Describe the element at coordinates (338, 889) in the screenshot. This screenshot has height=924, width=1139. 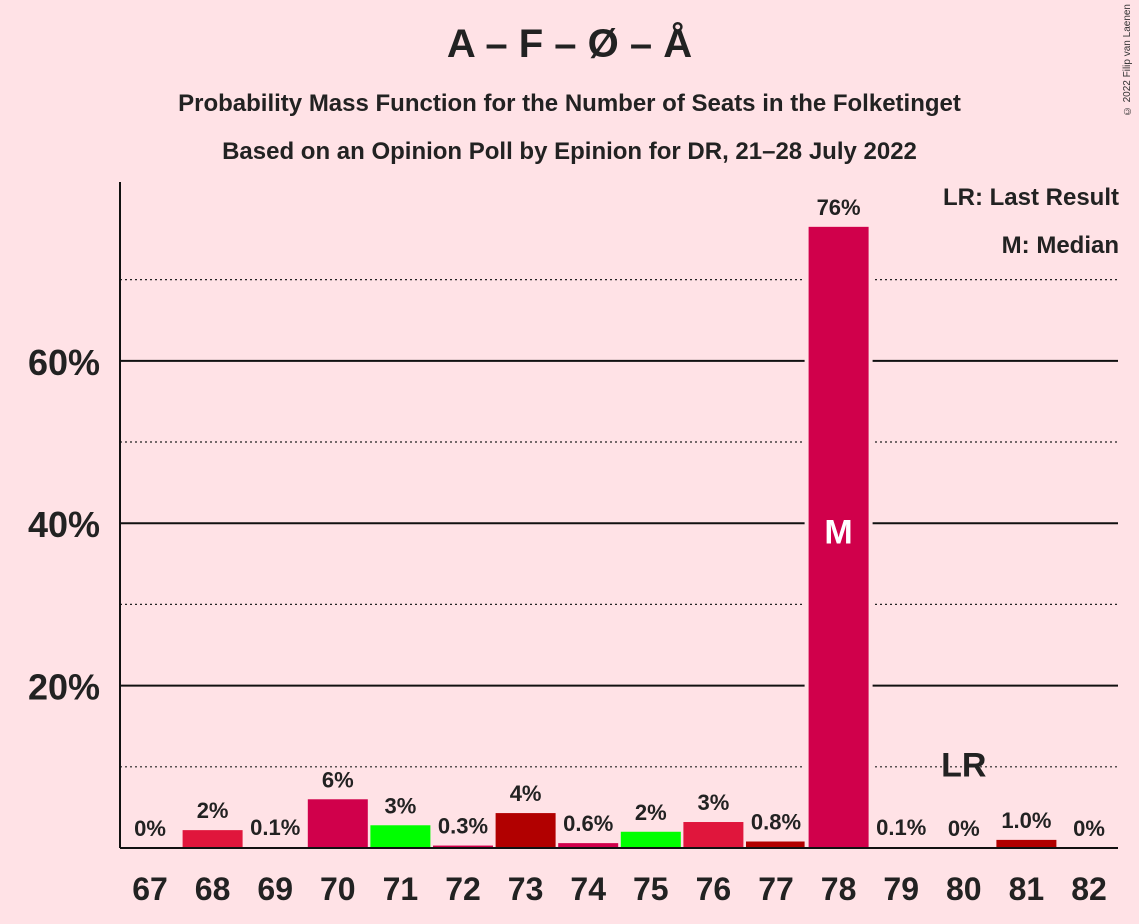
I see `x-tick-label: 70` at that location.